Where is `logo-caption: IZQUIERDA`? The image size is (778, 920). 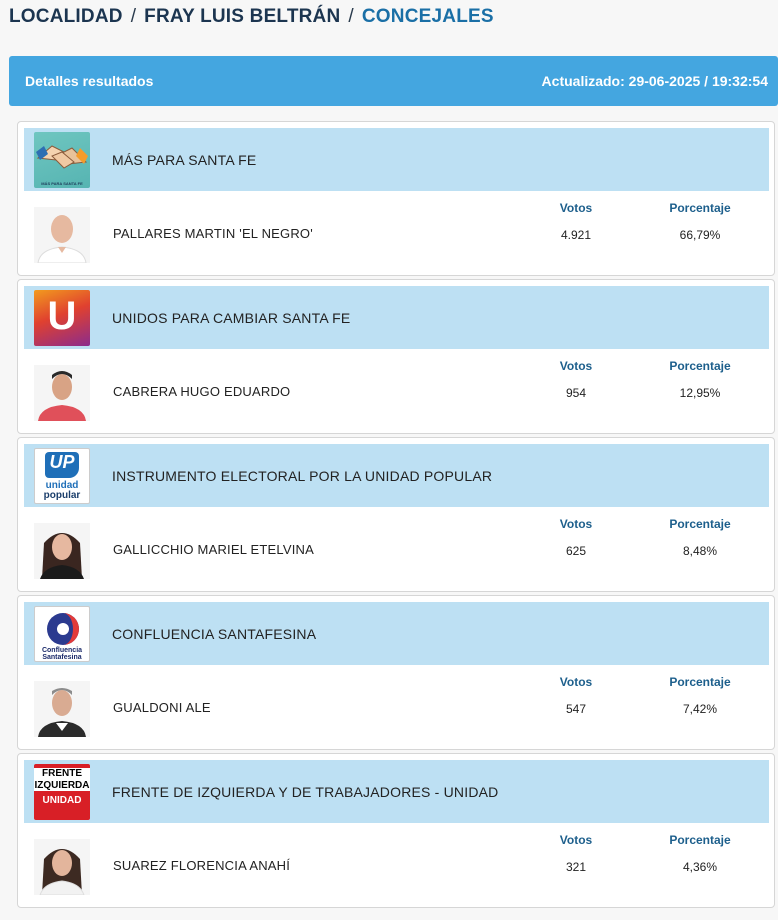
logo-caption: IZQUIERDA is located at coordinates (62, 785).